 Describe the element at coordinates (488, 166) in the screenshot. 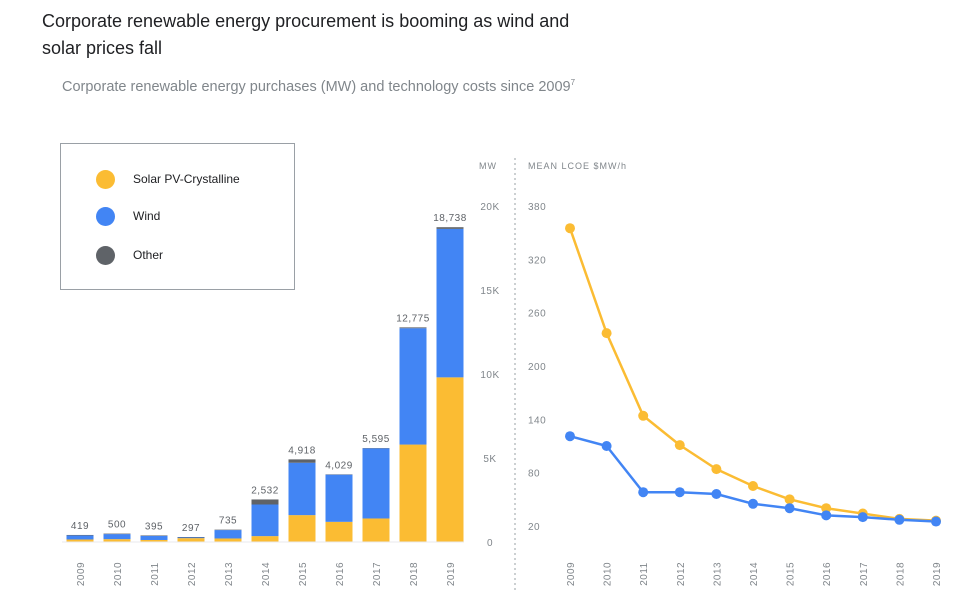

I see `bar-y-axis-label: MW` at that location.